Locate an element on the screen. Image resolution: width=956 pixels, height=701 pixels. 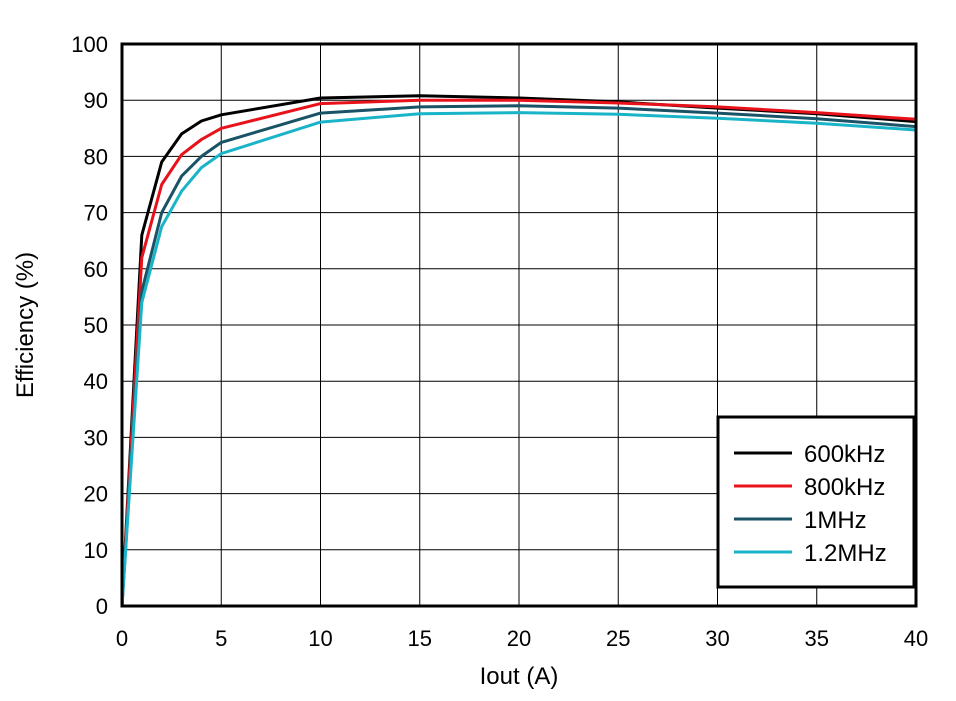
x-tick-label: 35 is located at coordinates (817, 638).